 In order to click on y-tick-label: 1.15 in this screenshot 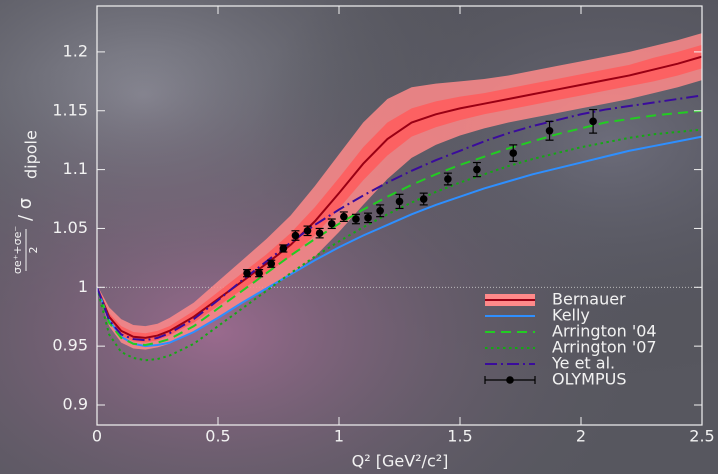, I will do `click(70, 109)`.